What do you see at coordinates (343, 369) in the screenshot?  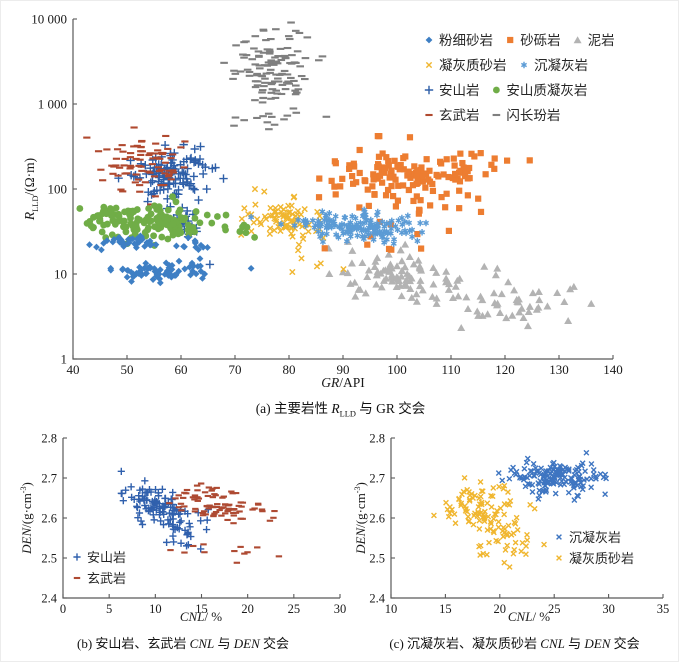 I see `svg-text: 90` at bounding box center [343, 369].